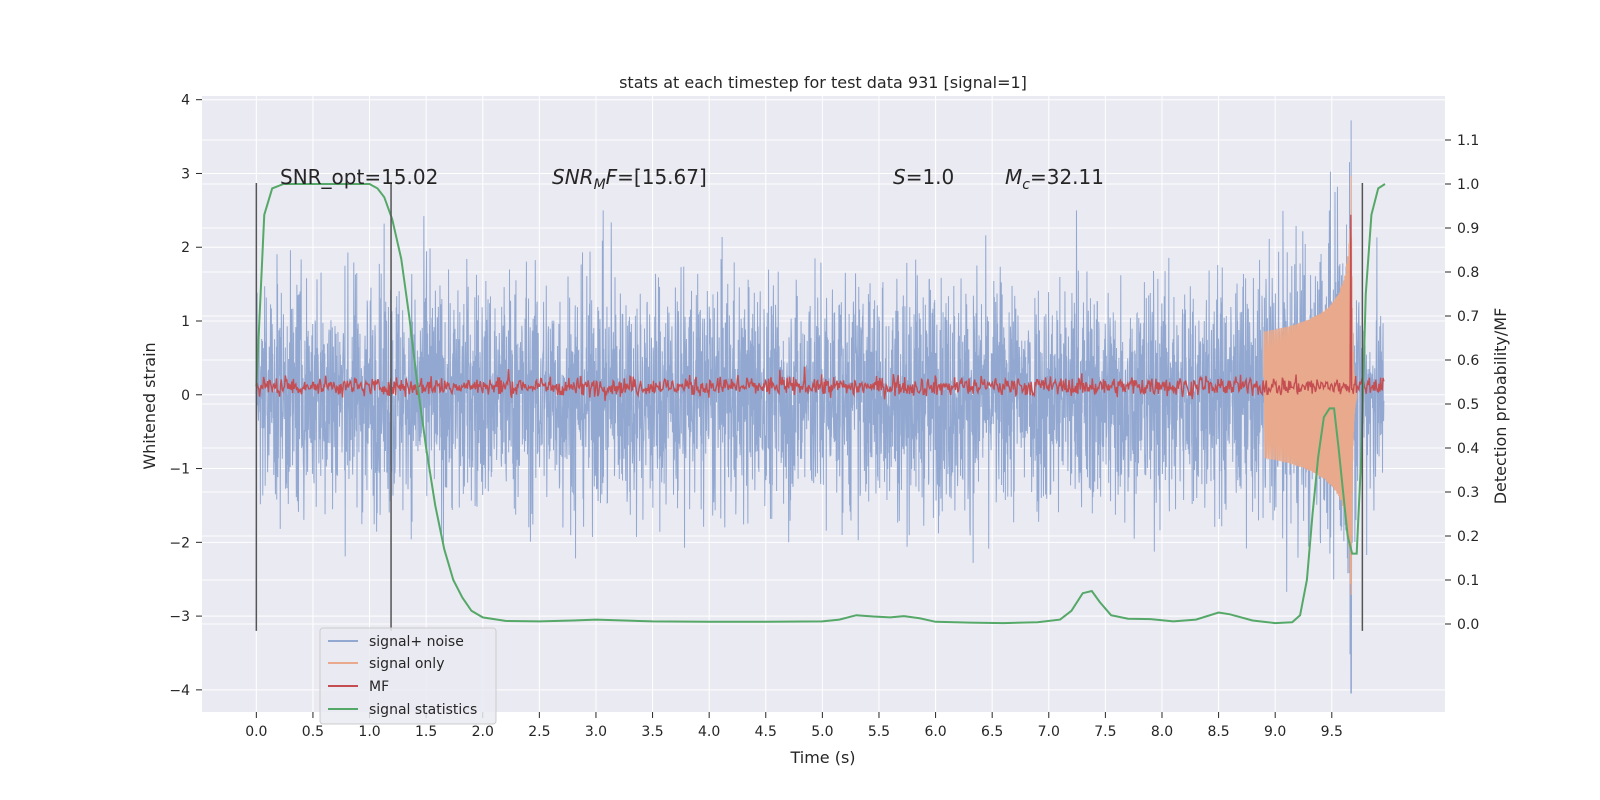 The image size is (1600, 800). Describe the element at coordinates (1468, 141) in the screenshot. I see `y-right-tick-label: 1.1` at that location.